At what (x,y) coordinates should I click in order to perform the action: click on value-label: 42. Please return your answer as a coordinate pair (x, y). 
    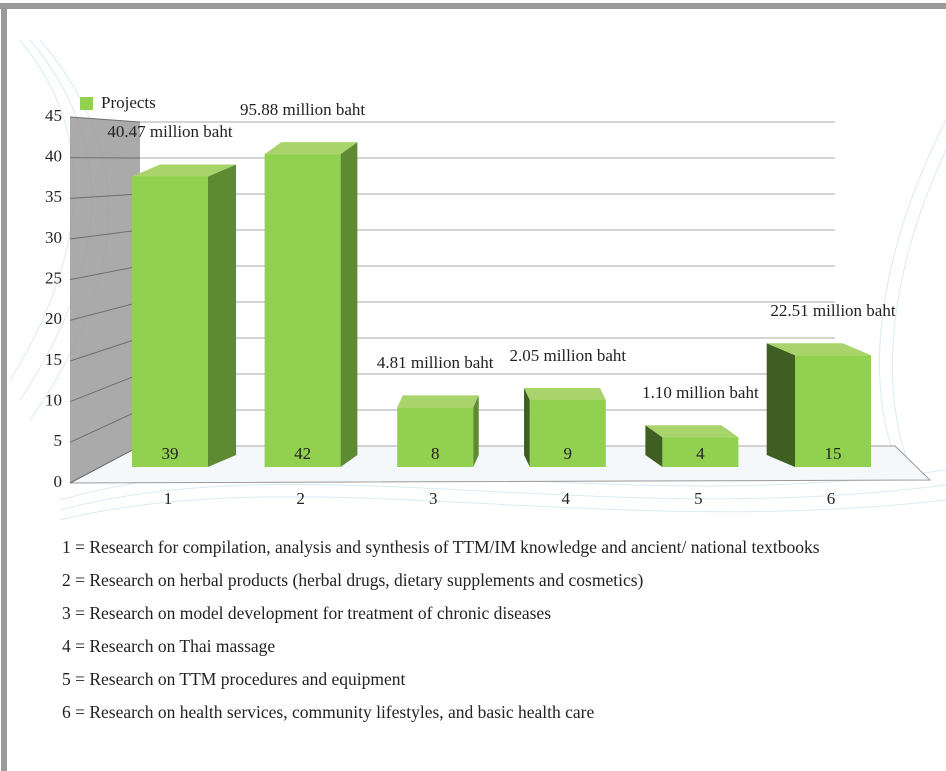
    Looking at the image, I should click on (302, 453).